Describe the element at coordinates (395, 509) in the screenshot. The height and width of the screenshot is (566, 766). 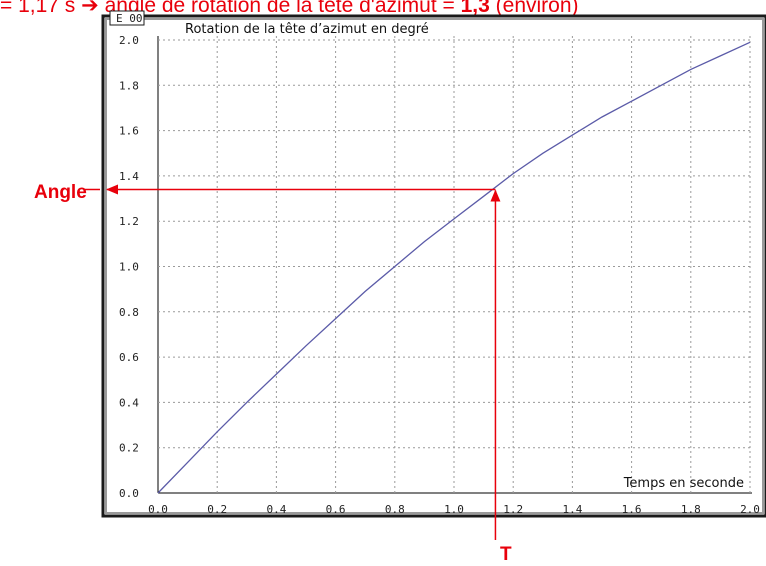
I see `x-tick-label: 0.8` at that location.